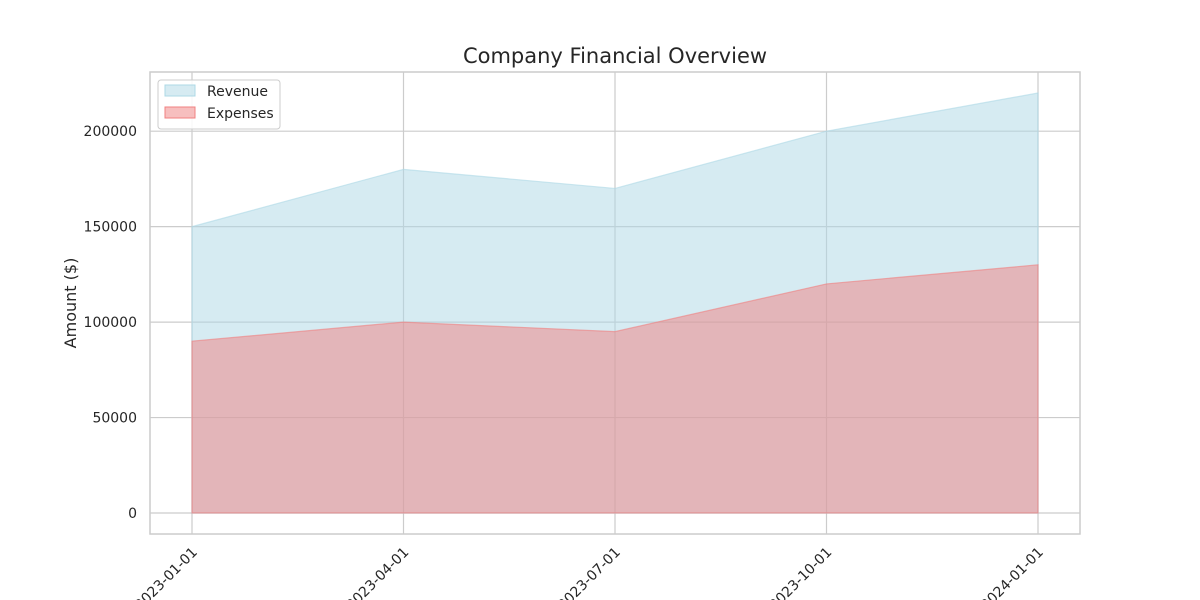 This screenshot has width=1200, height=600. What do you see at coordinates (219, 104) in the screenshot?
I see `legend: Revenue Expenses` at bounding box center [219, 104].